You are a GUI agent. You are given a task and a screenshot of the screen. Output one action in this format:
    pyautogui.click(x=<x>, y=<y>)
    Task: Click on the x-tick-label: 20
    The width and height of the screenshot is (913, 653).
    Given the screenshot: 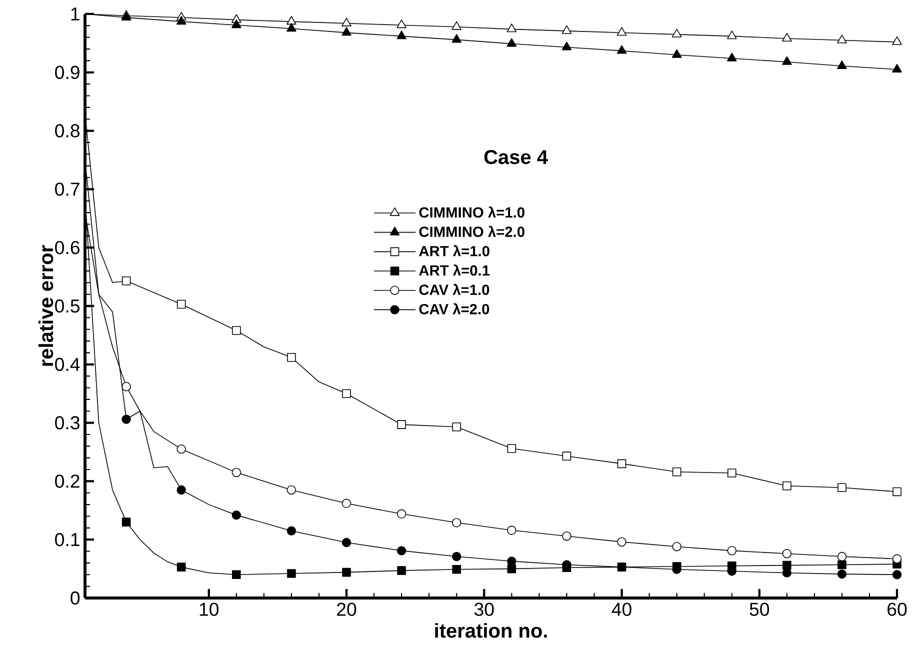 What is the action you would take?
    pyautogui.click(x=346, y=609)
    